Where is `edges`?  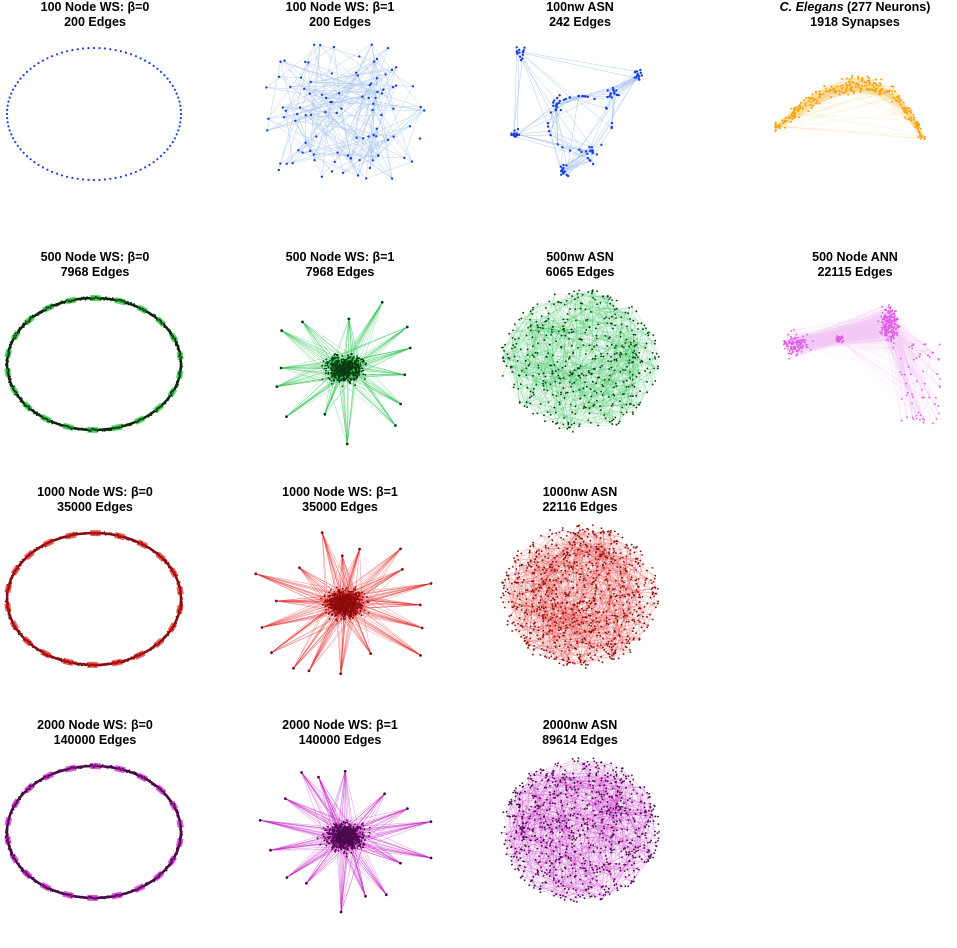
edges is located at coordinates (580, 596).